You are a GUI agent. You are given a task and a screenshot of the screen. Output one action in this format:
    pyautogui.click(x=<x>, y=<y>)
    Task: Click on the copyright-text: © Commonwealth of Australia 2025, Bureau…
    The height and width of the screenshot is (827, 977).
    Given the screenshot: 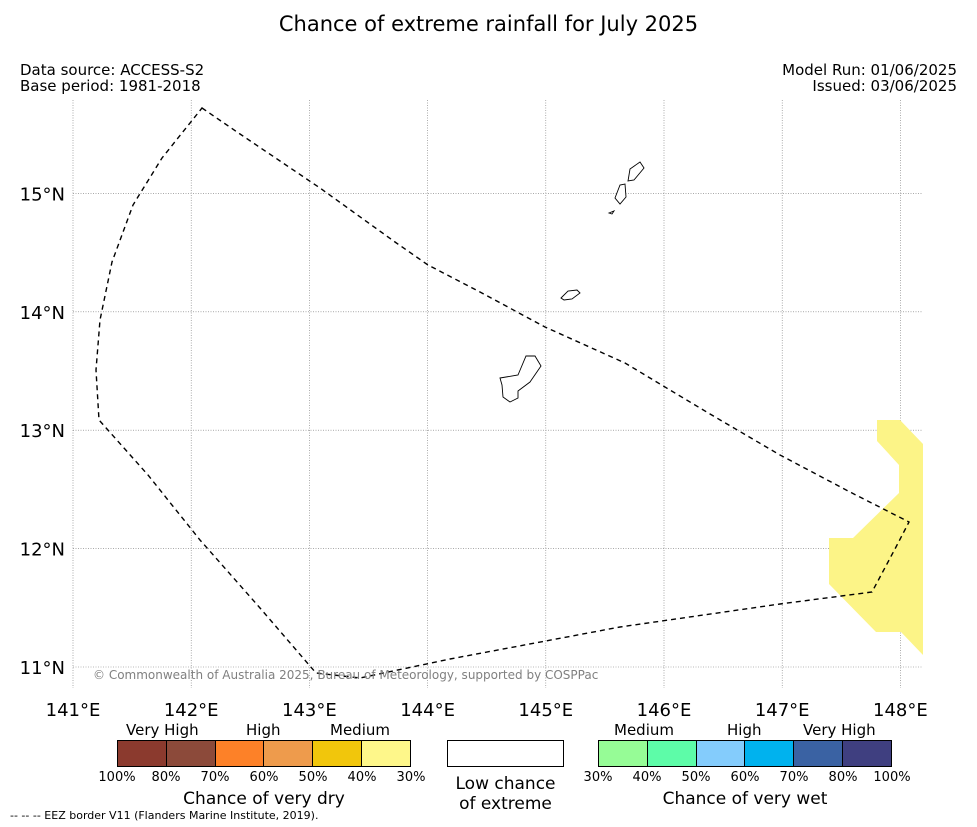 What is the action you would take?
    pyautogui.click(x=345, y=675)
    